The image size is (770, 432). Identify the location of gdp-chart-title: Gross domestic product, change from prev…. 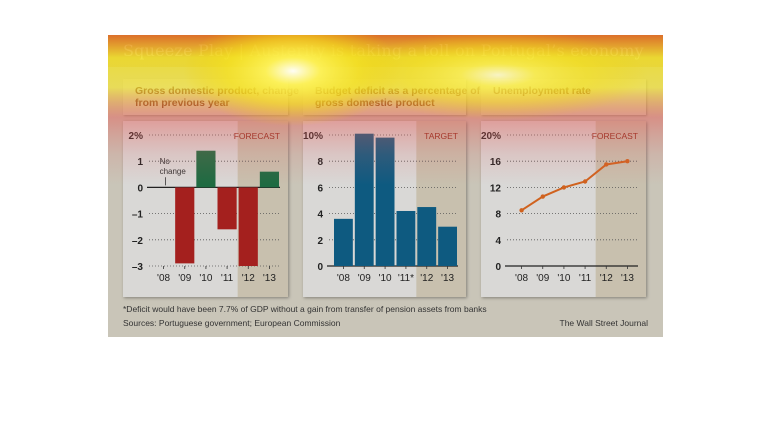
(217, 97).